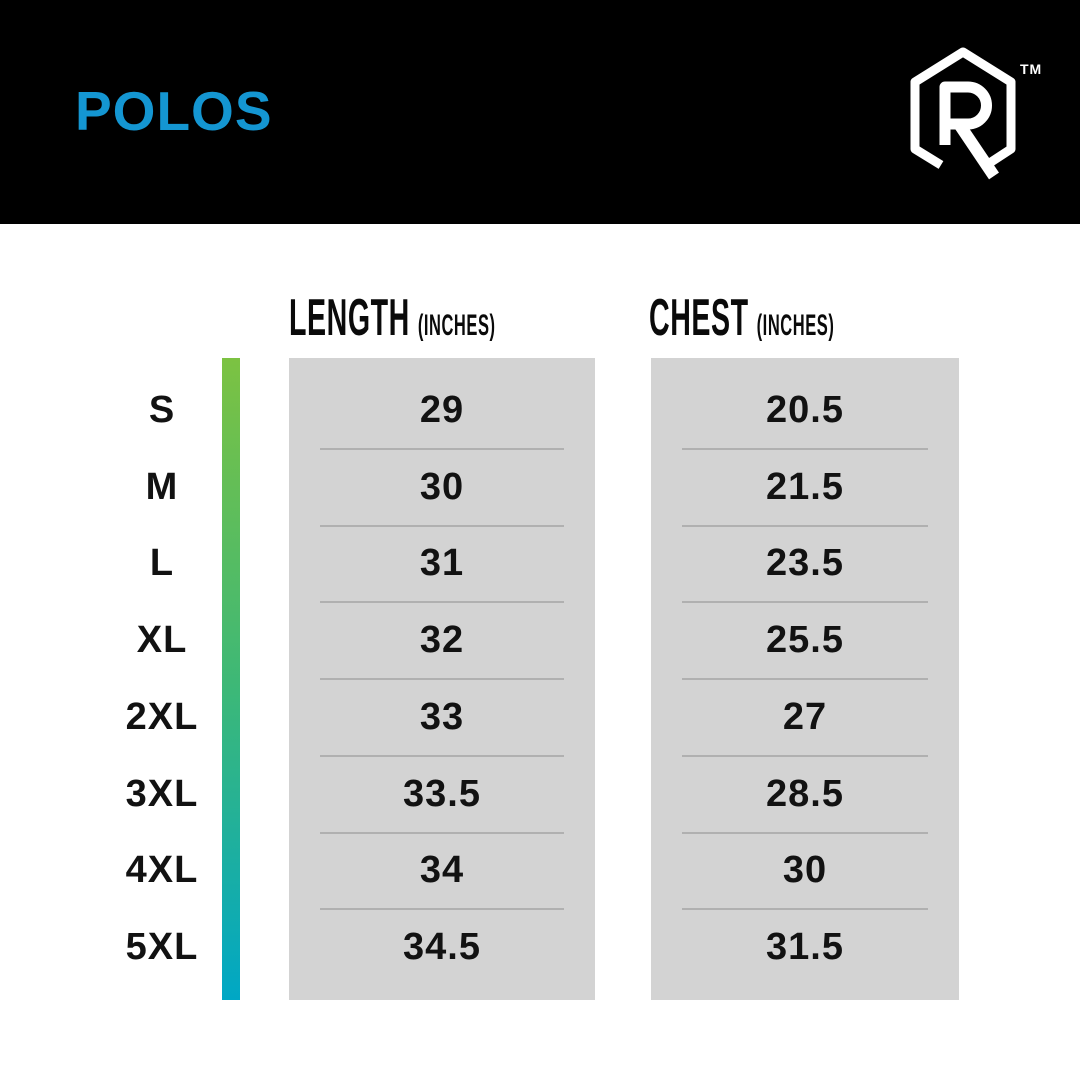  Describe the element at coordinates (162, 409) in the screenshot. I see `size-label: S` at that location.